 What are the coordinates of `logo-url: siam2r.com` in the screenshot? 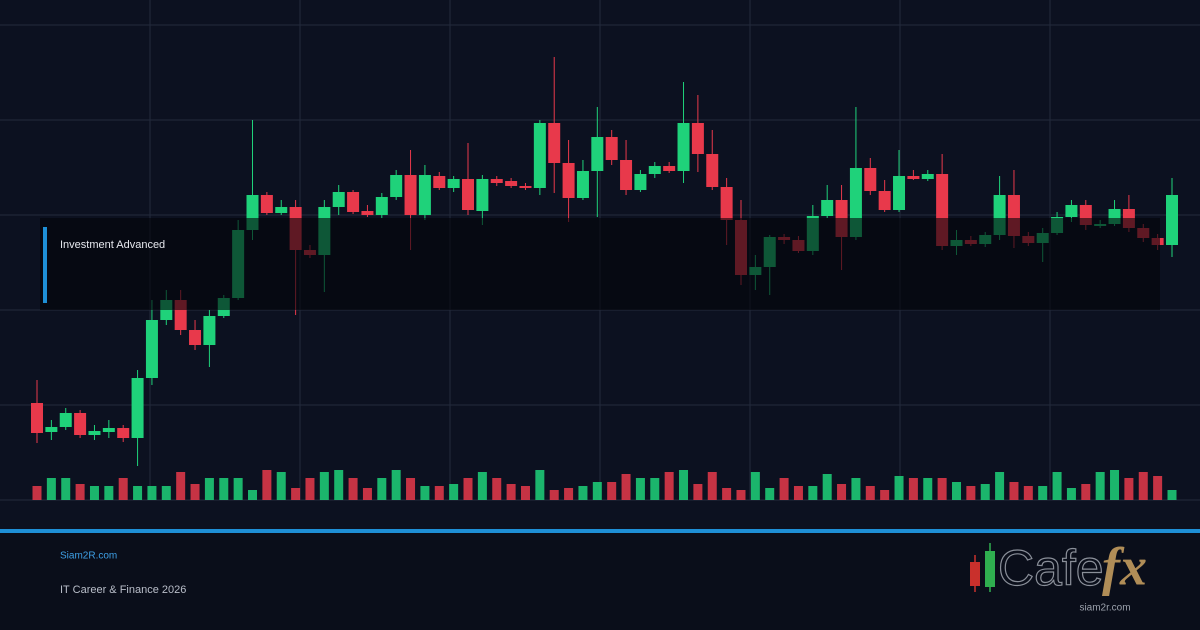 It's located at (1104, 608).